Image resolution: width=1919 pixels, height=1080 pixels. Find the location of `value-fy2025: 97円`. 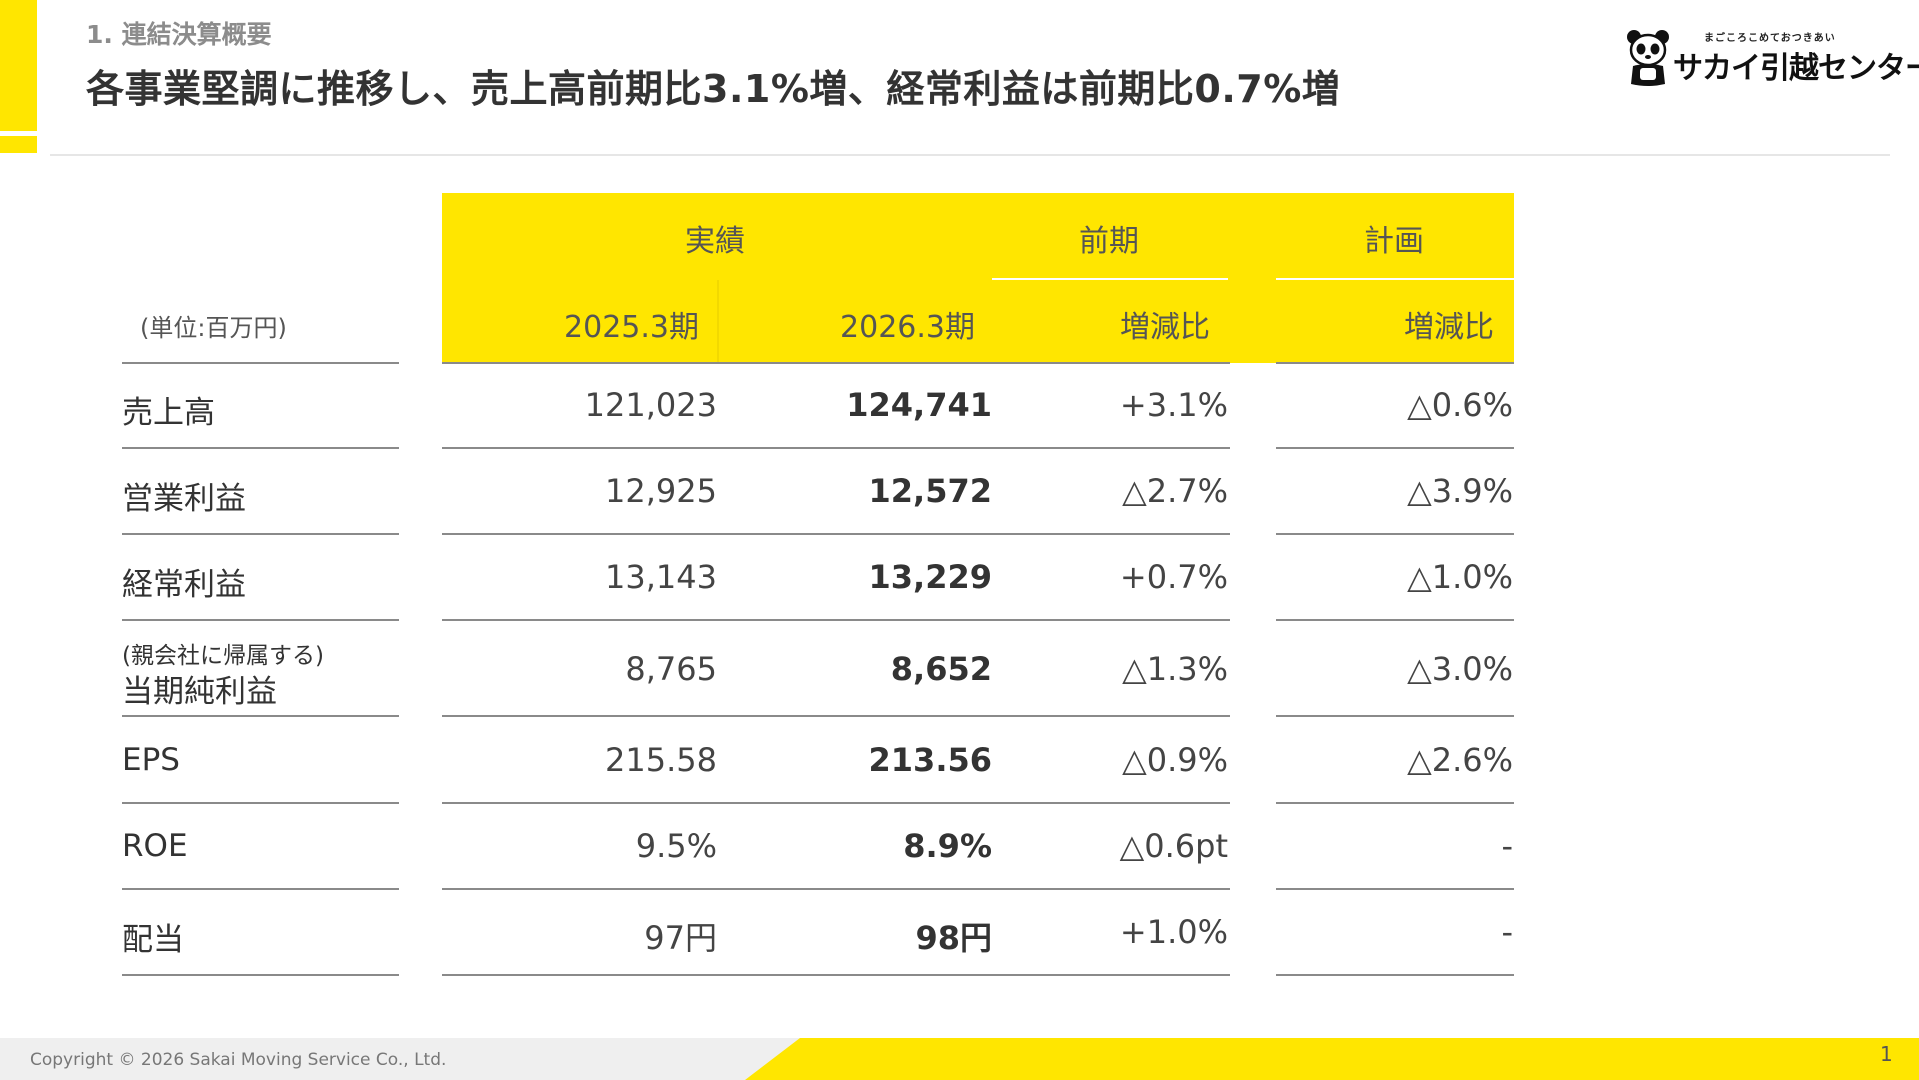

value-fy2025: 97円 is located at coordinates (680, 938).